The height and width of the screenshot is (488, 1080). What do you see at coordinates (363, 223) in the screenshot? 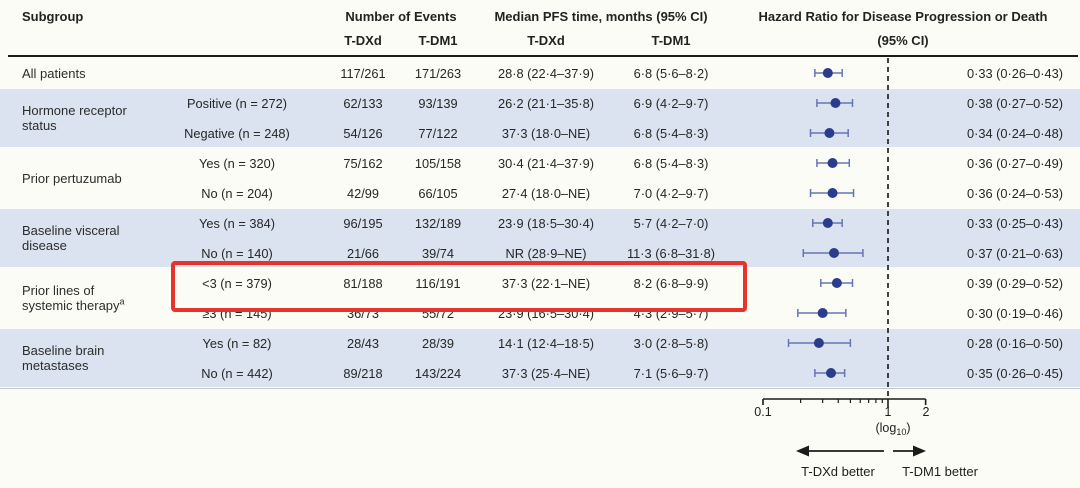
I see `events-tdxd-cell: 96/195` at bounding box center [363, 223].